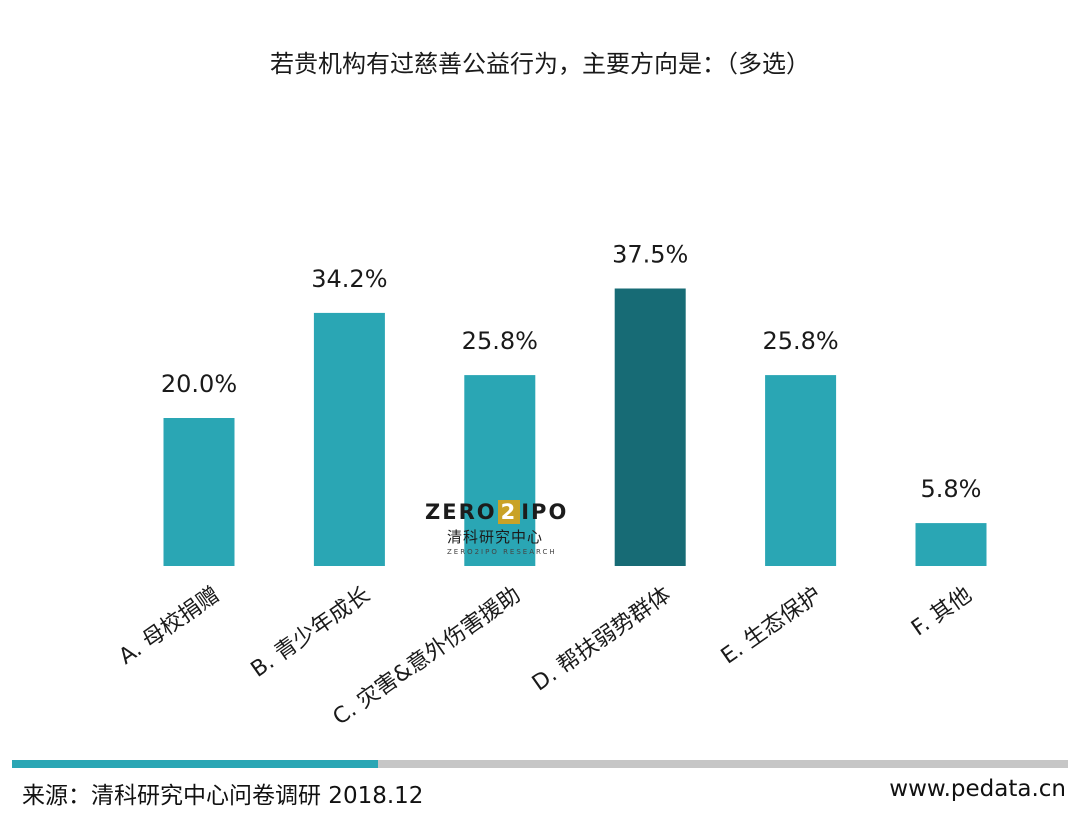  What do you see at coordinates (800, 341) in the screenshot?
I see `value-label-4: 25.8%` at bounding box center [800, 341].